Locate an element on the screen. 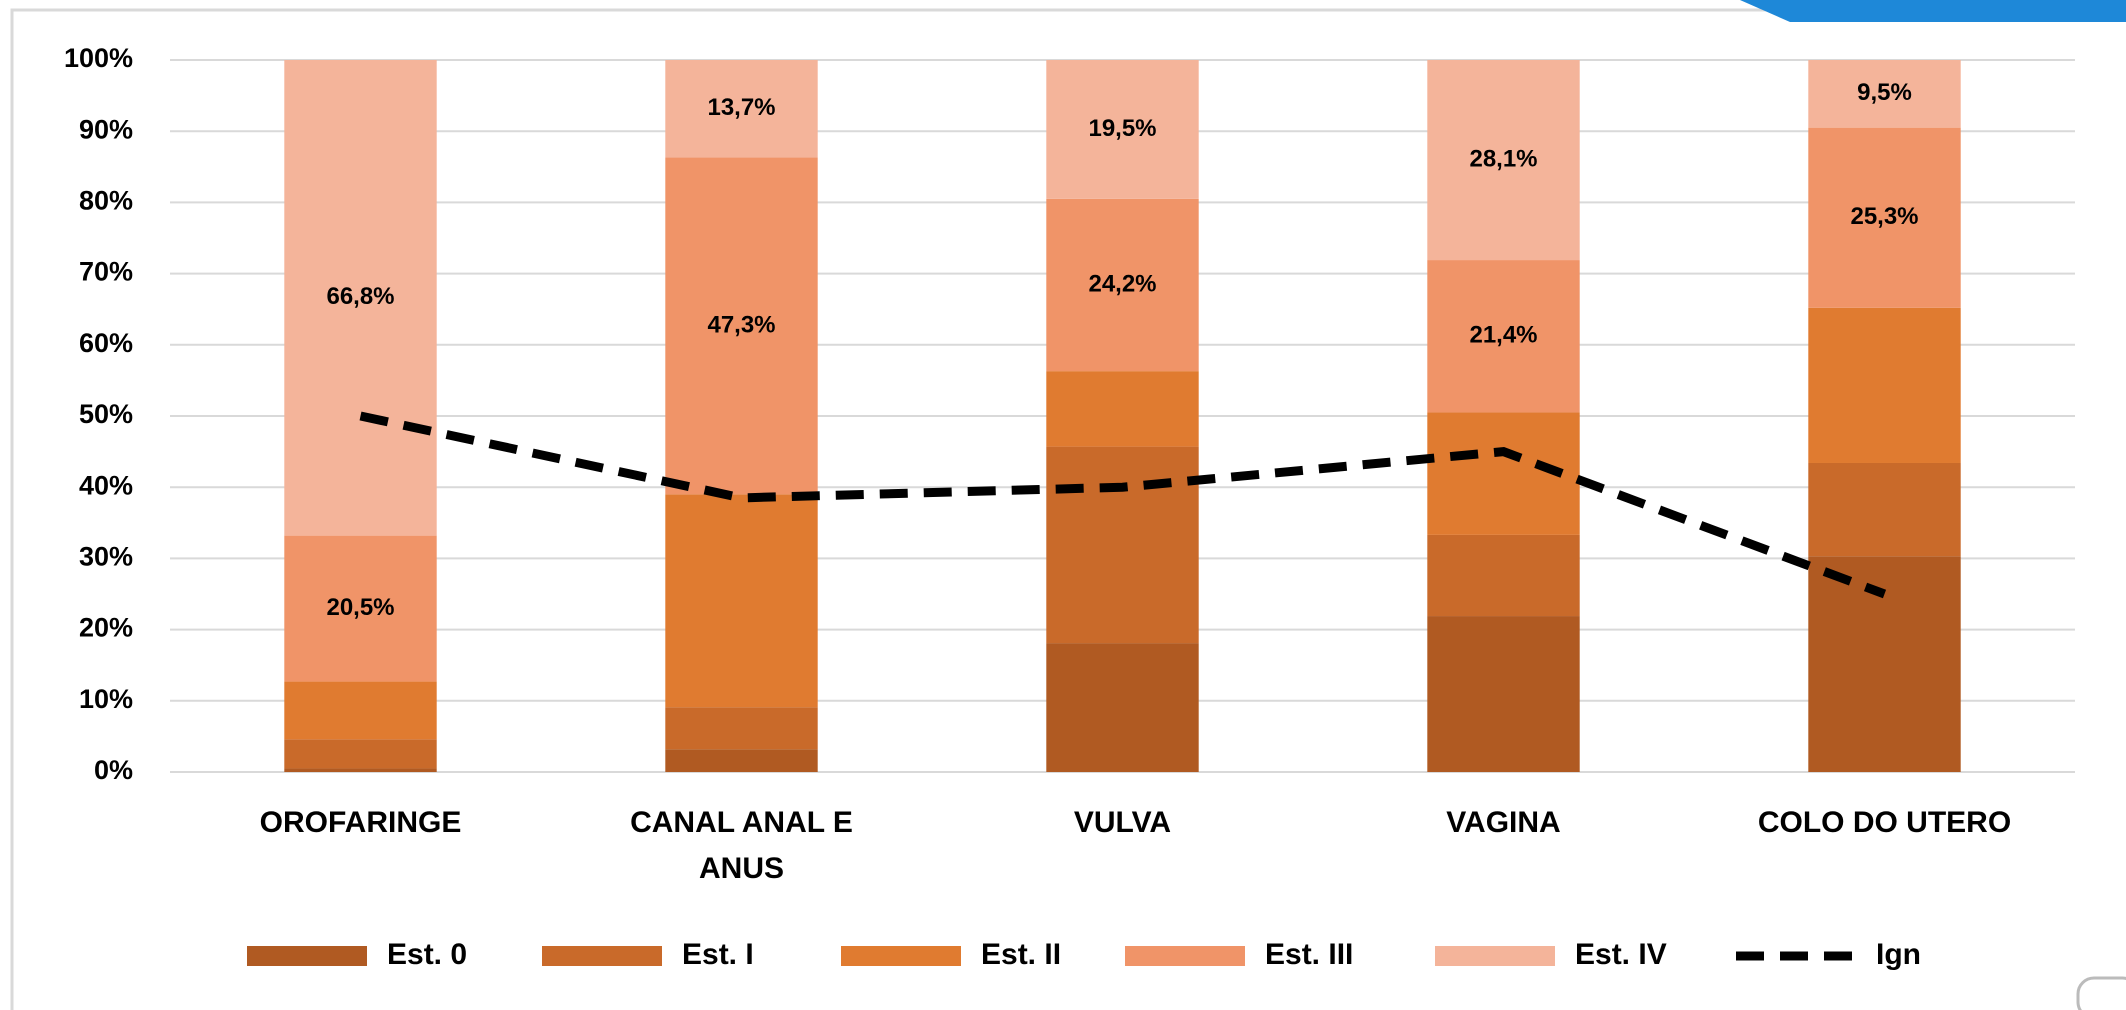 The width and height of the screenshot is (2126, 1010). data-label: 47,3% is located at coordinates (741, 324).